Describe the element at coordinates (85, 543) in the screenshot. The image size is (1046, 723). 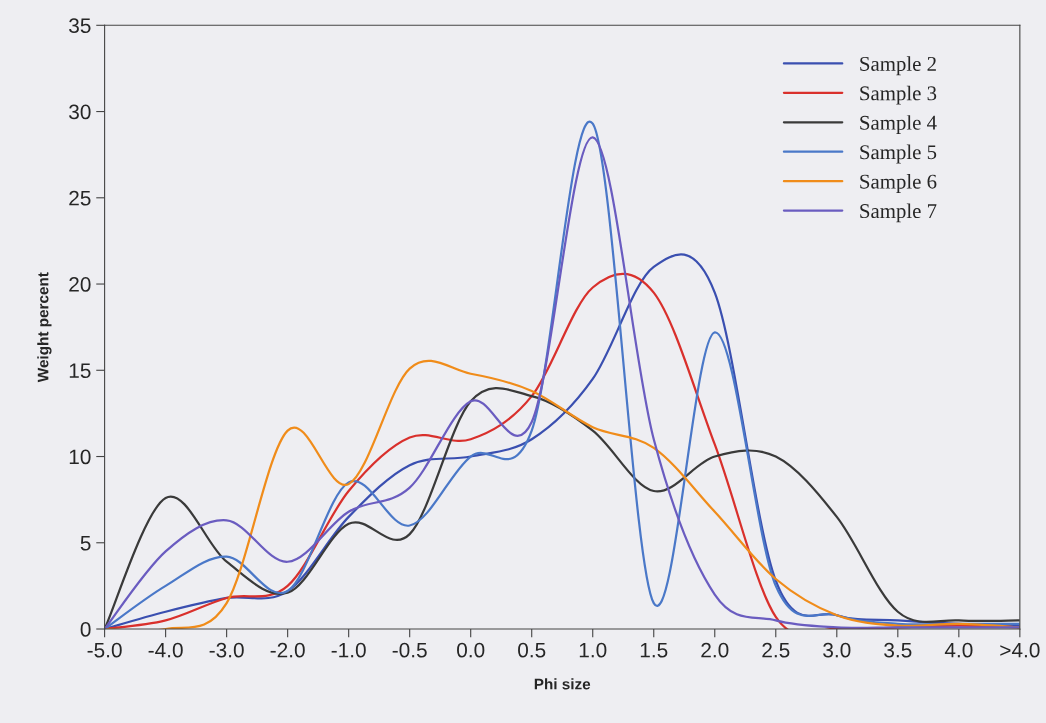
I see `y-tick-label: 5` at that location.